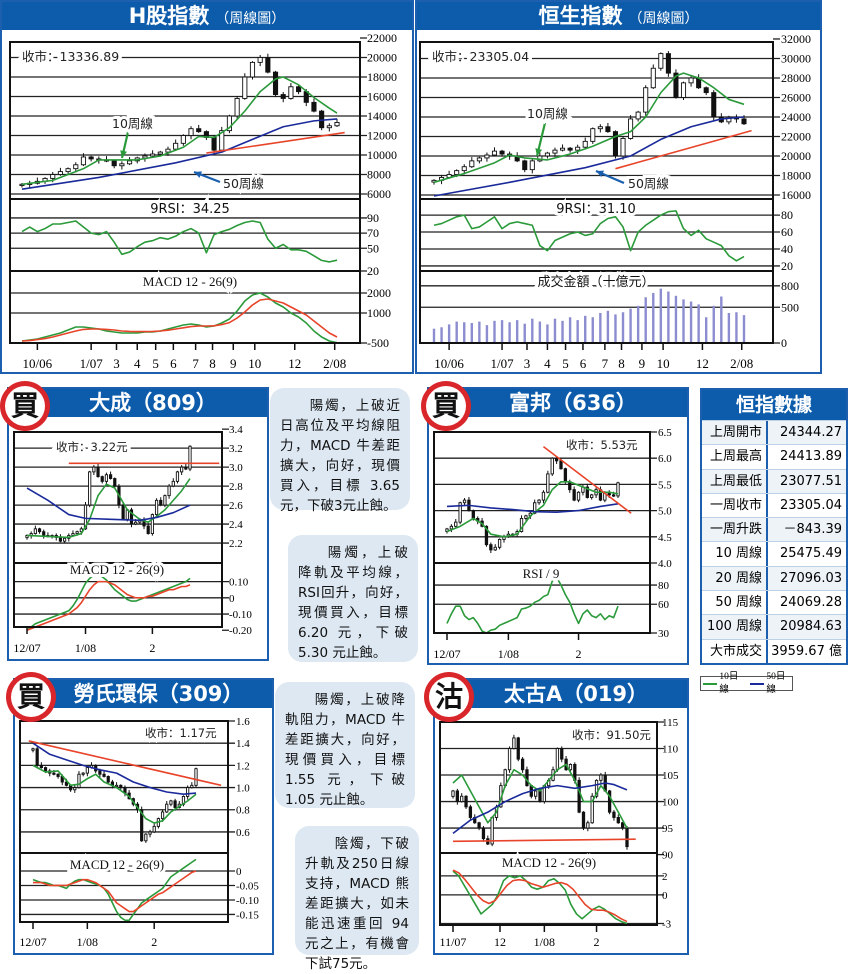 This screenshot has height=974, width=850. I want to click on row-label: 一周收市, so click(735, 505).